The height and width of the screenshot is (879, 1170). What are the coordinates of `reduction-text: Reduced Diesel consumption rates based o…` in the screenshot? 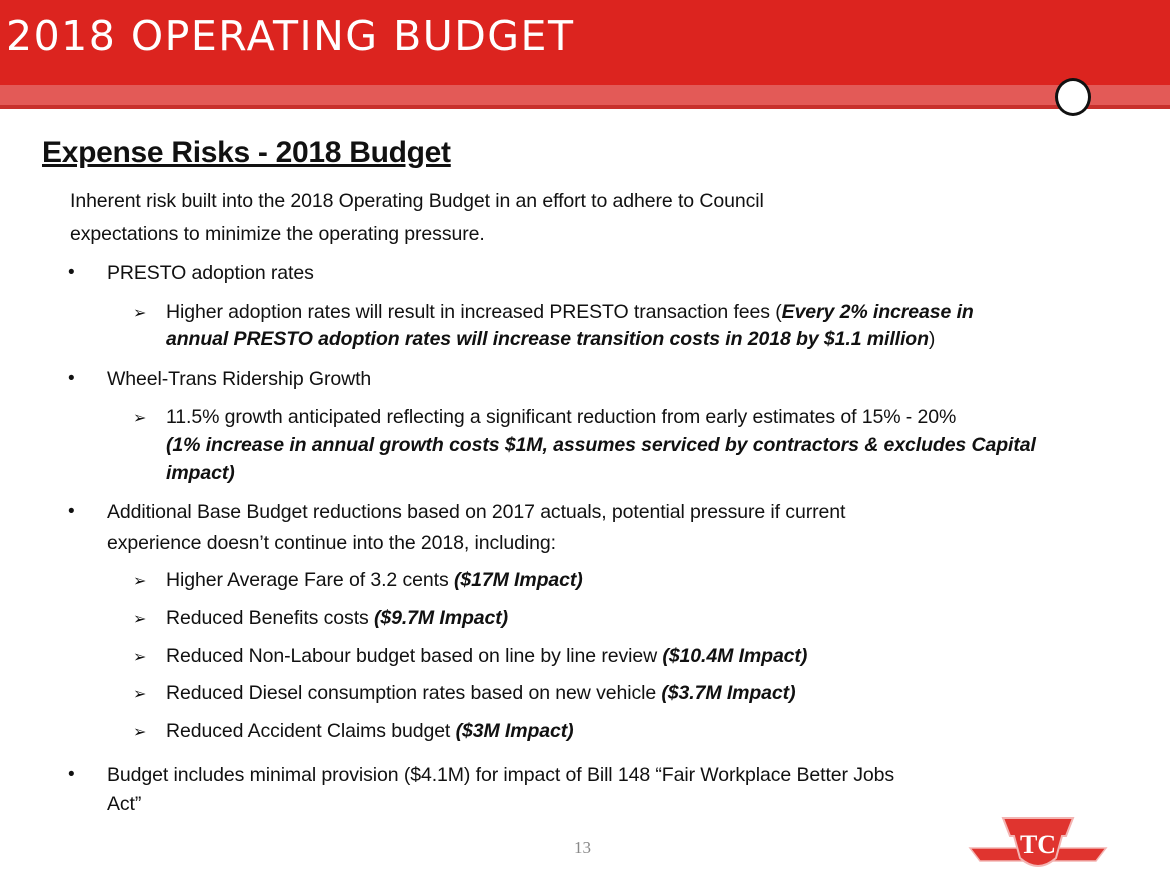 It's located at (414, 693).